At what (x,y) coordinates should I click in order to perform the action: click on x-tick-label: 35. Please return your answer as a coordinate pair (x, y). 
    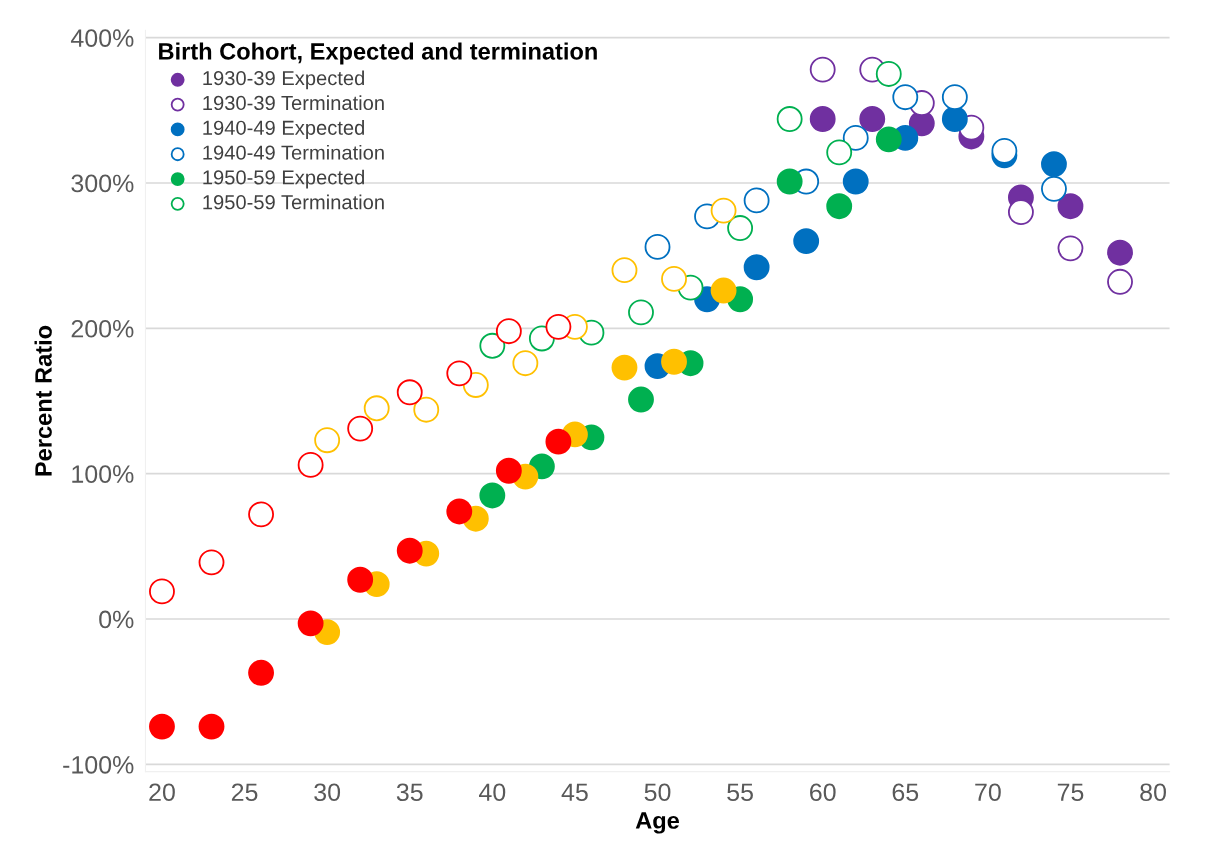
    Looking at the image, I should click on (409, 792).